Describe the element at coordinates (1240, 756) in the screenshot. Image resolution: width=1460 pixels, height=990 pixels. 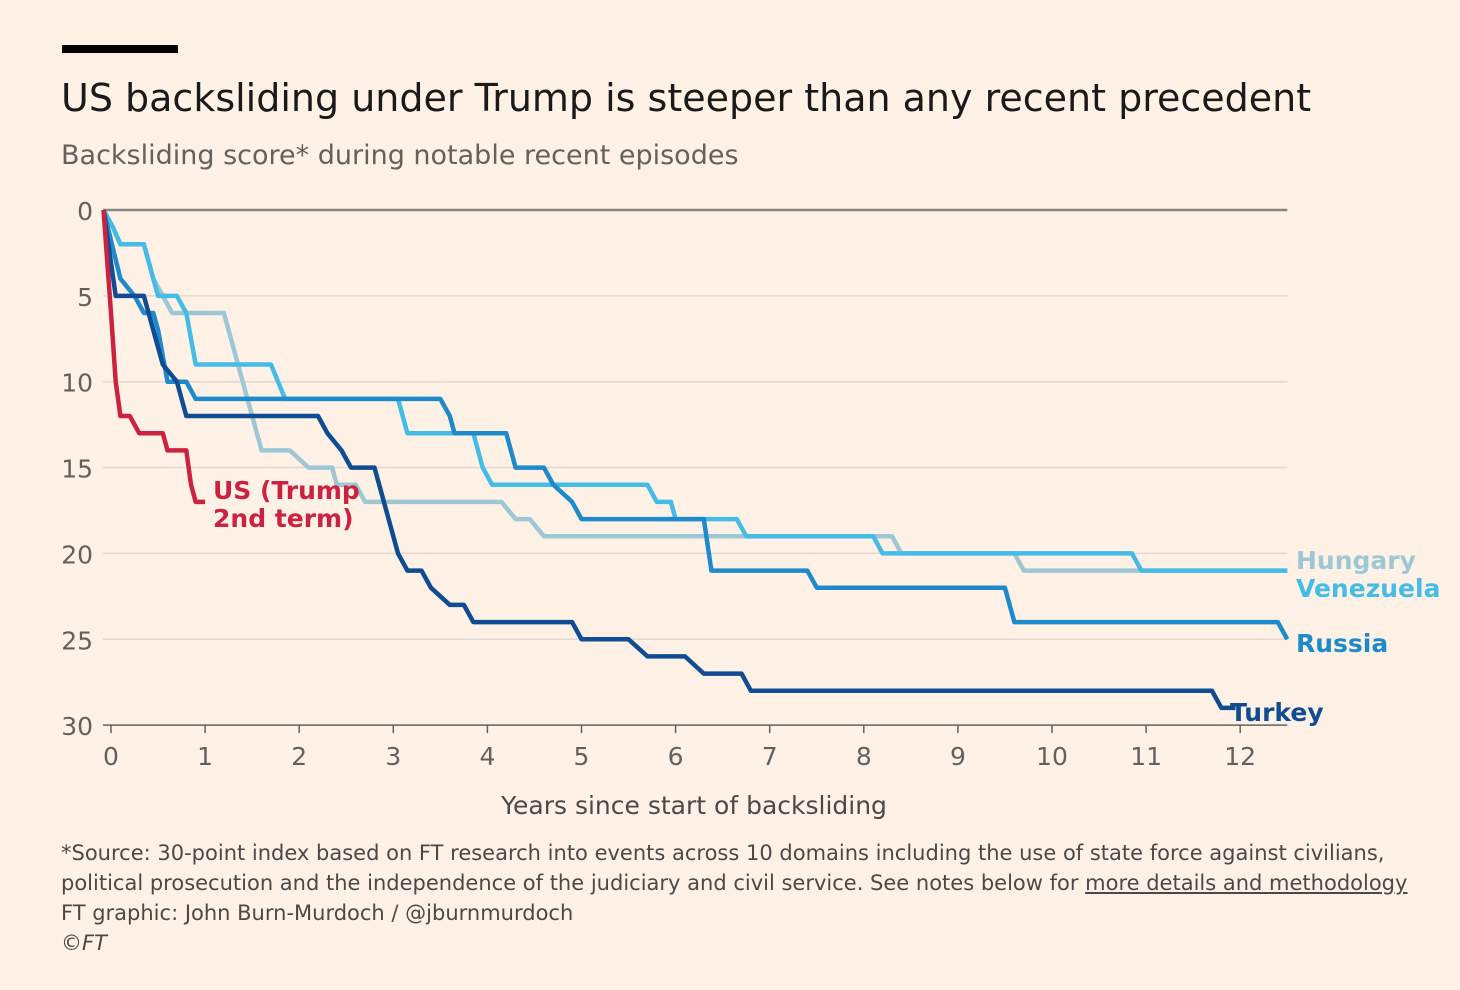
I see `x-tick-label-12: 12` at that location.